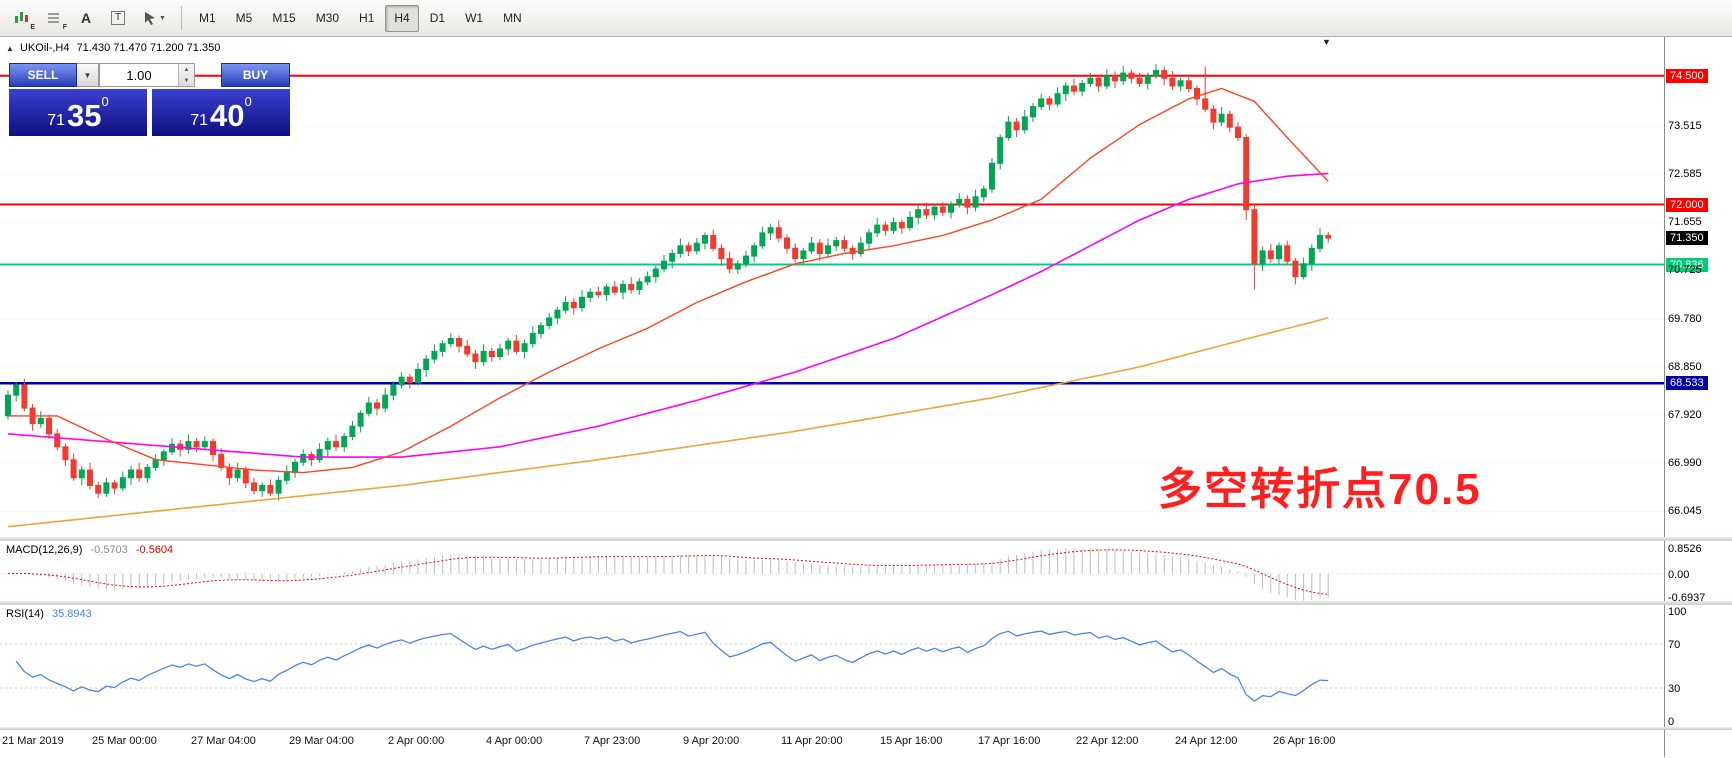 Image resolution: width=1732 pixels, height=758 pixels. What do you see at coordinates (186, 80) in the screenshot?
I see `spinner-down-icon: ▼` at bounding box center [186, 80].